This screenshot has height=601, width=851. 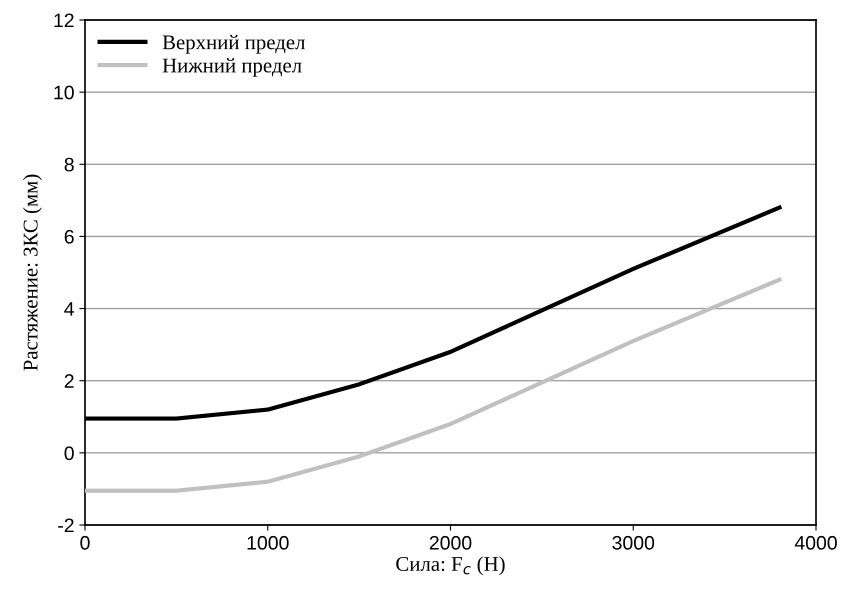 I want to click on x-tick-label: 4000, so click(x=815, y=543).